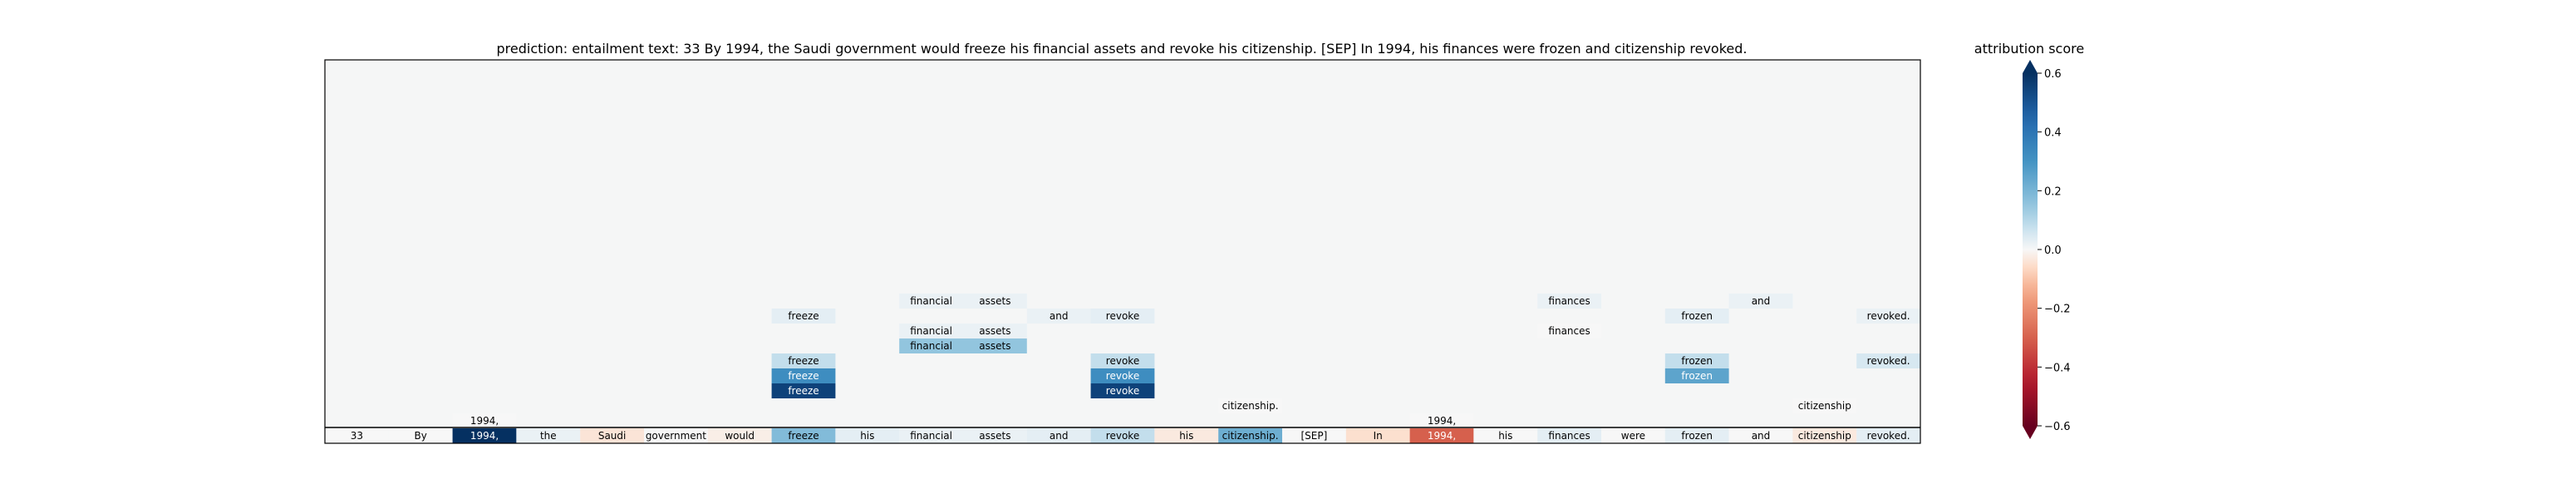 This screenshot has width=2576, height=499. I want to click on token-label: freeze, so click(803, 436).